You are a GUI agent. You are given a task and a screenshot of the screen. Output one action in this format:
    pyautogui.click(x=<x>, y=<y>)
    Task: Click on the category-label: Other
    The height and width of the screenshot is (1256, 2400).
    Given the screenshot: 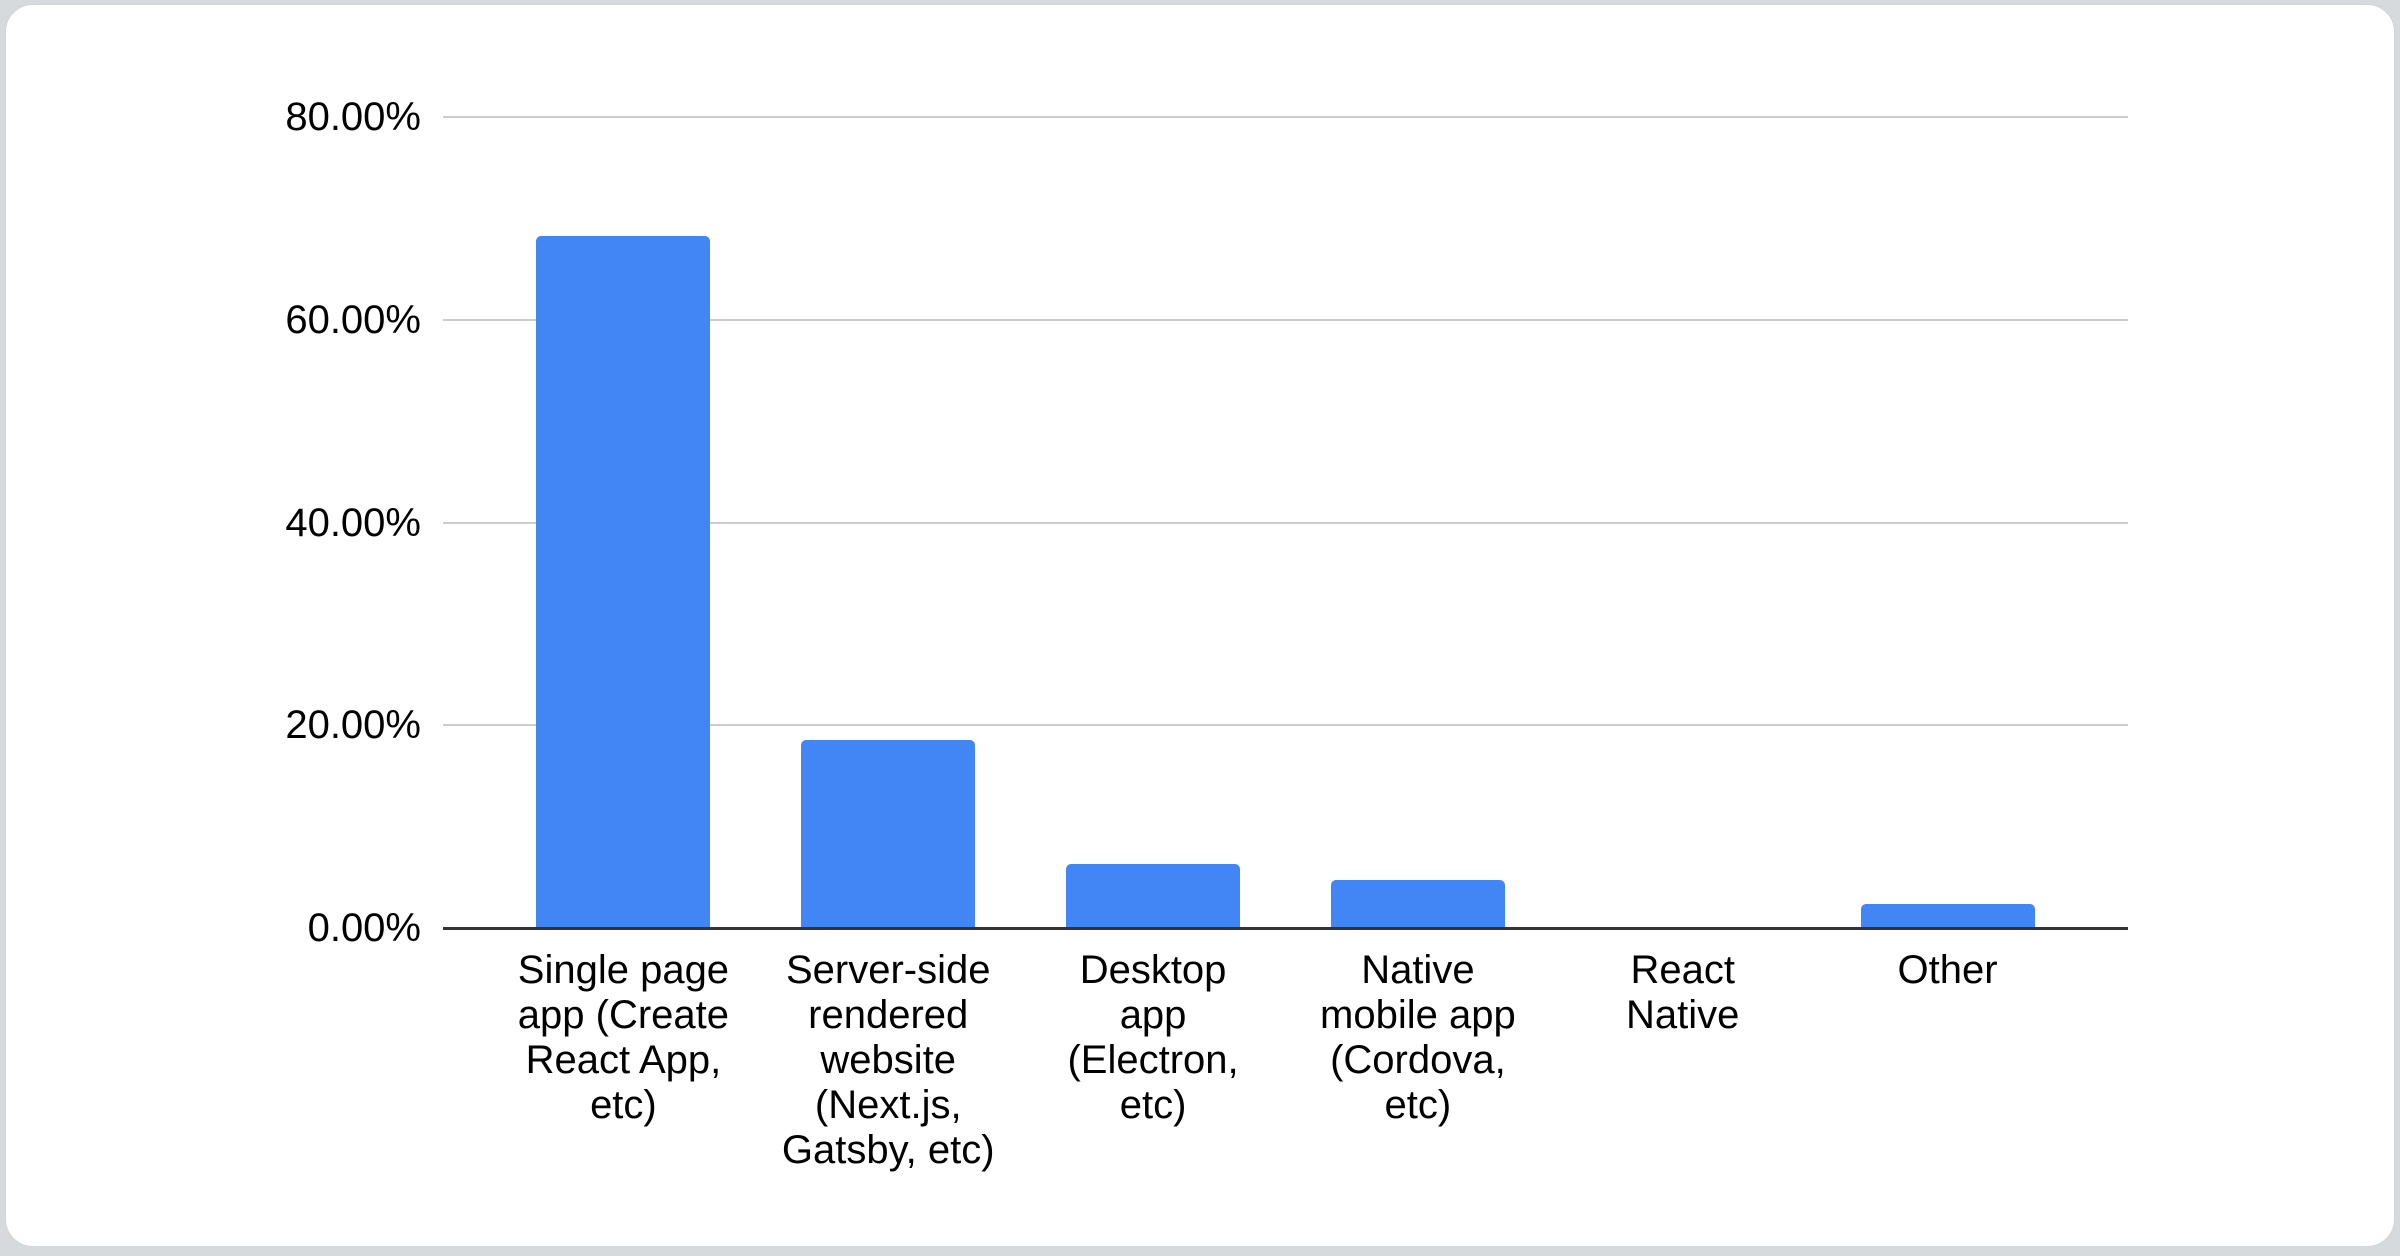 What is the action you would take?
    pyautogui.click(x=1947, y=970)
    